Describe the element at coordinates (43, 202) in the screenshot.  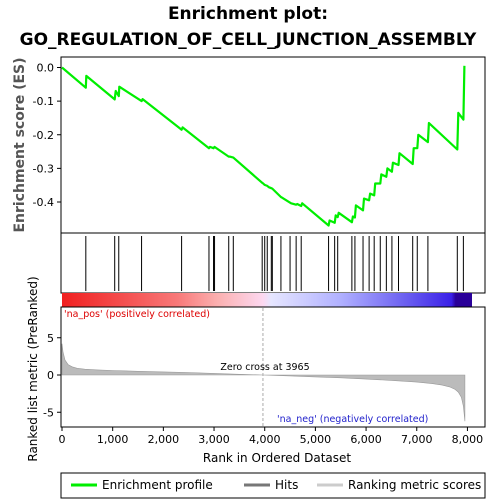
I see `es-ytick-label: -0.4` at that location.